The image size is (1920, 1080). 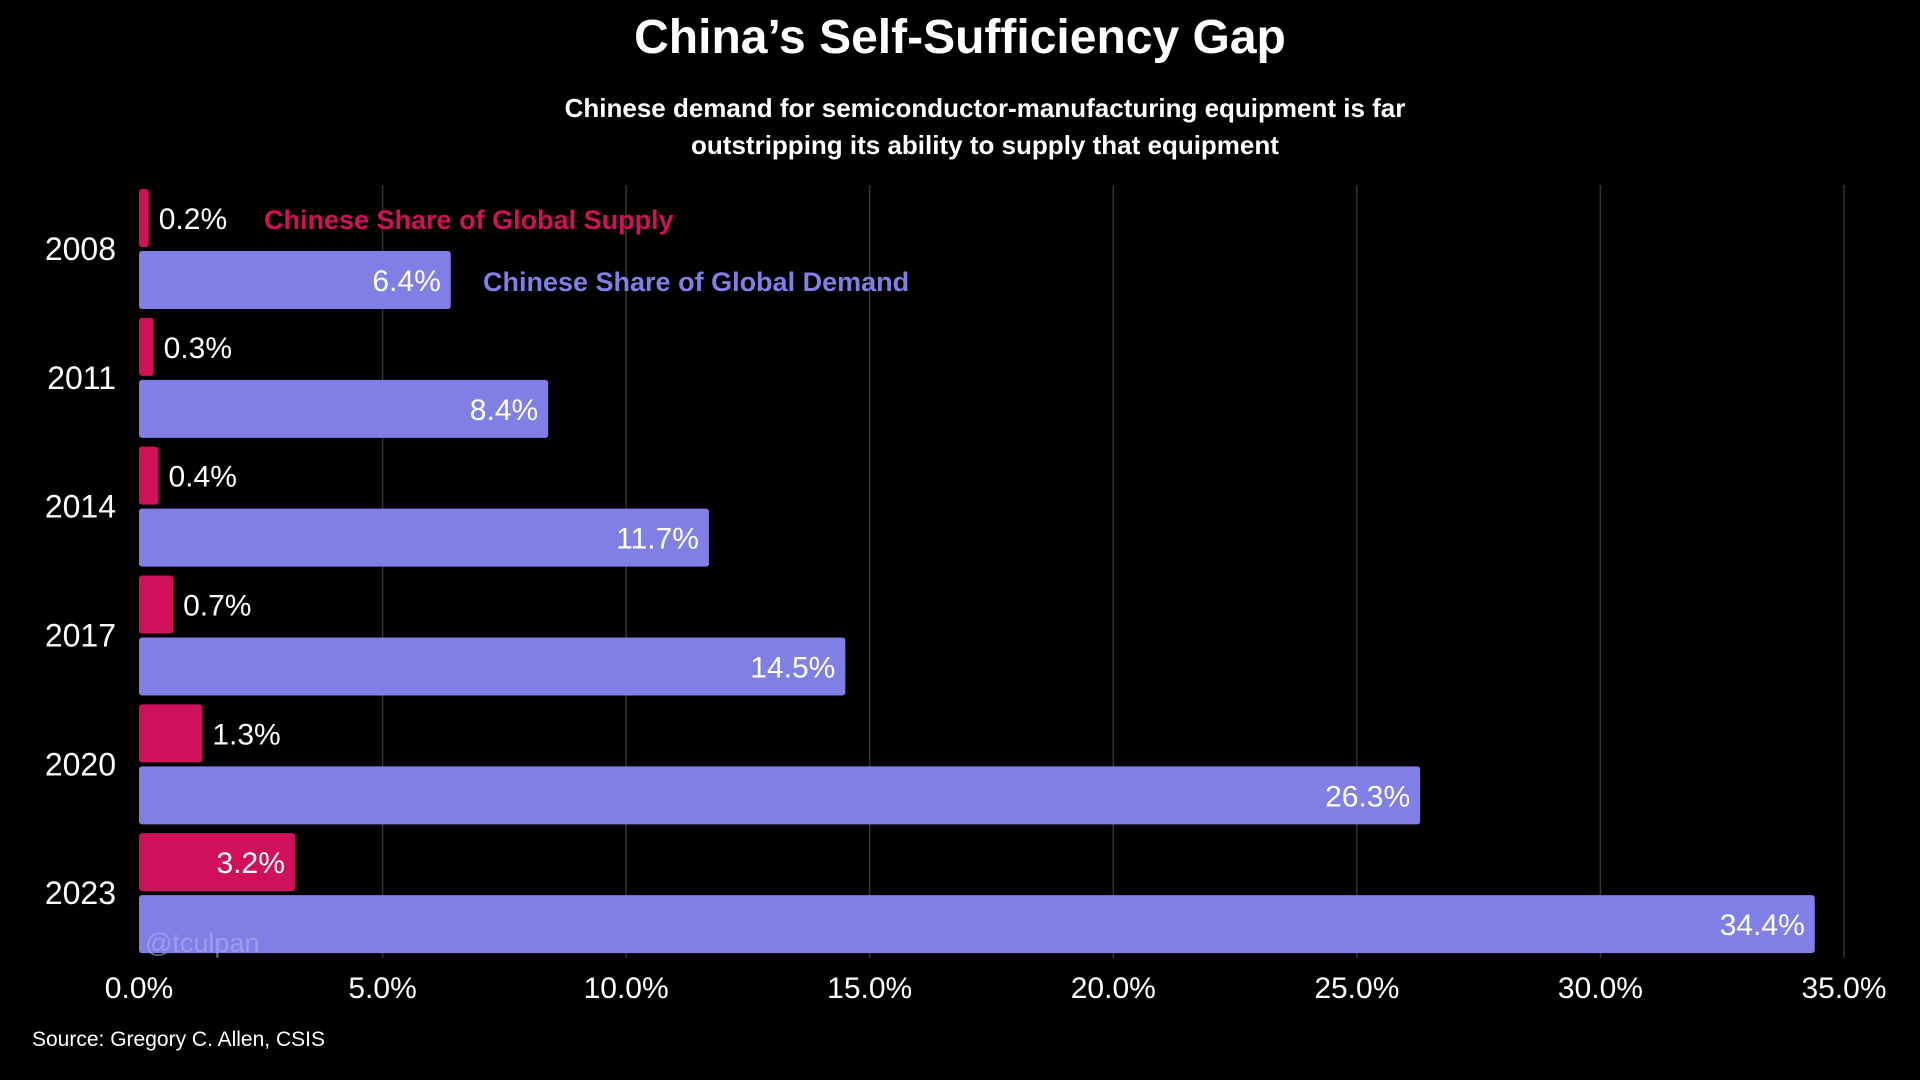 I want to click on y-category-label: 2014, so click(x=80, y=507).